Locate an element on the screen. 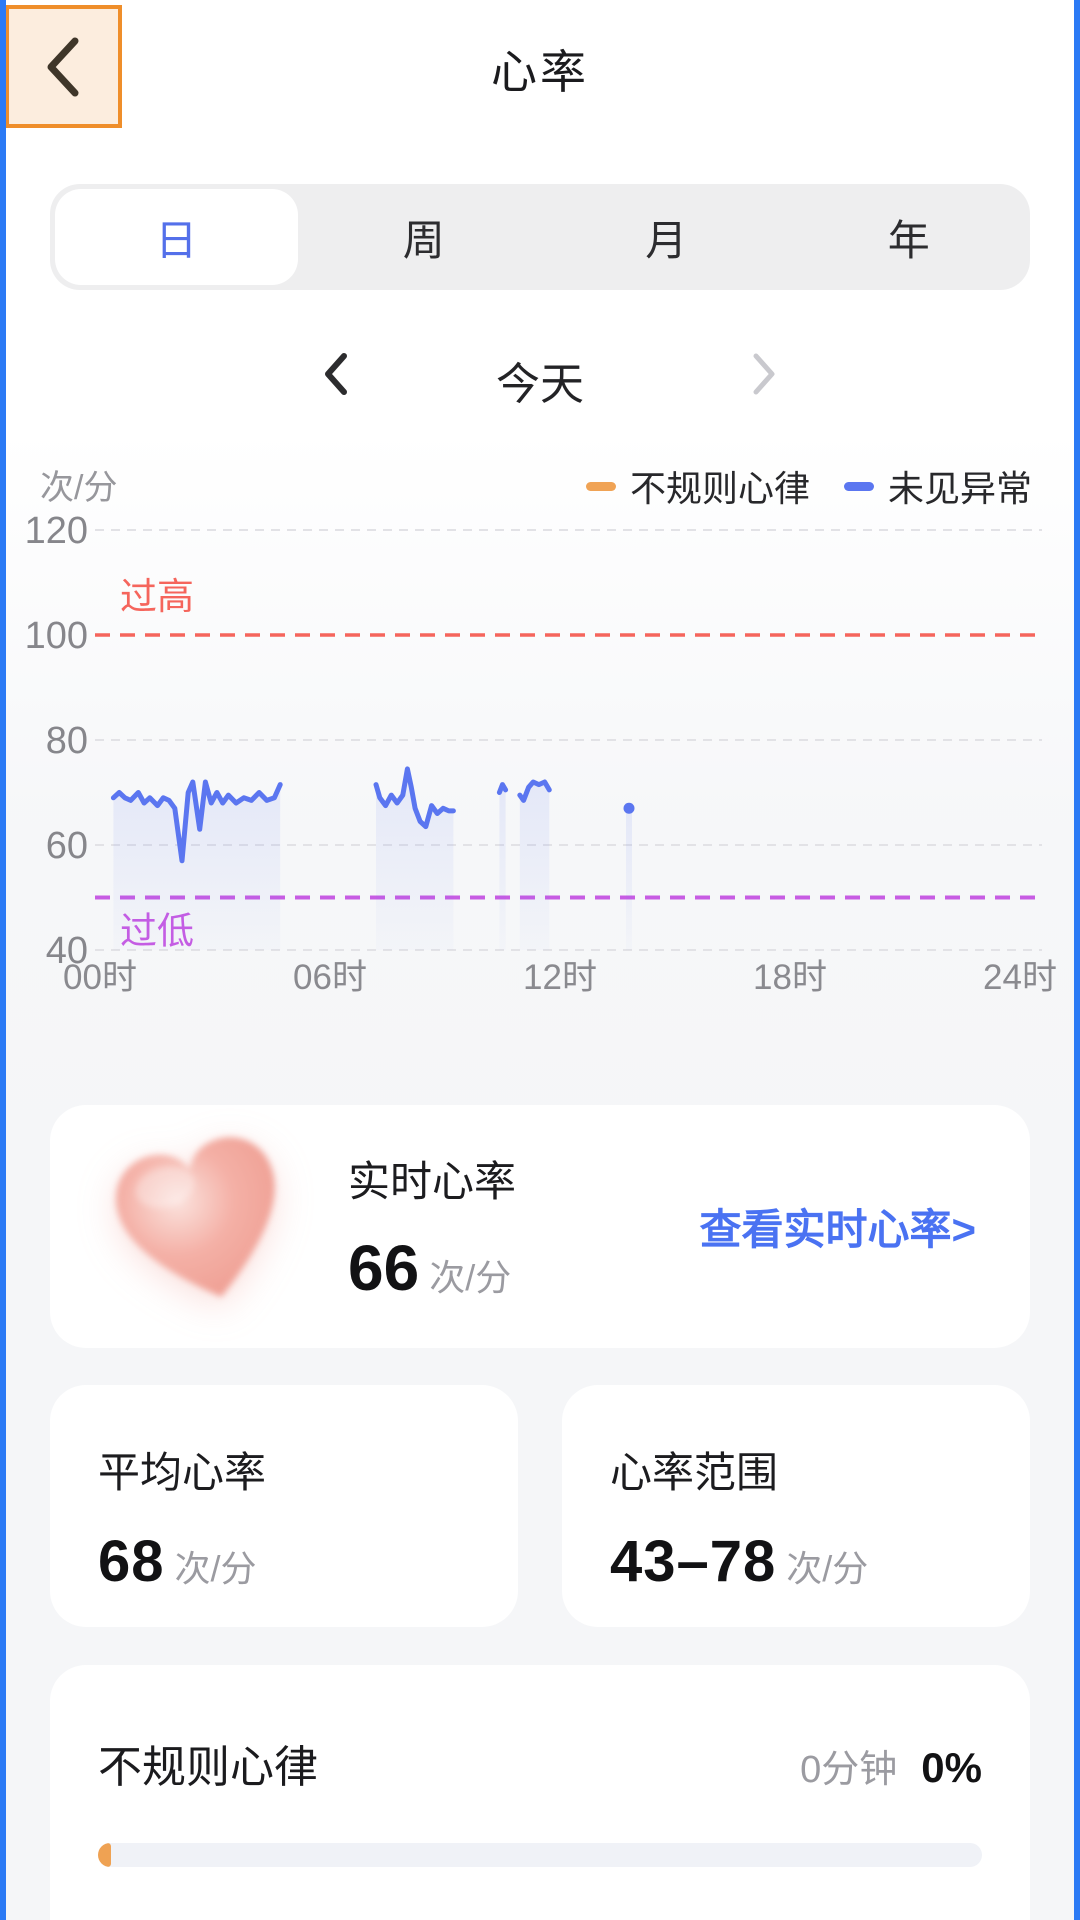 This screenshot has width=1080, height=1920. svg-text: 过高 is located at coordinates (157, 596).